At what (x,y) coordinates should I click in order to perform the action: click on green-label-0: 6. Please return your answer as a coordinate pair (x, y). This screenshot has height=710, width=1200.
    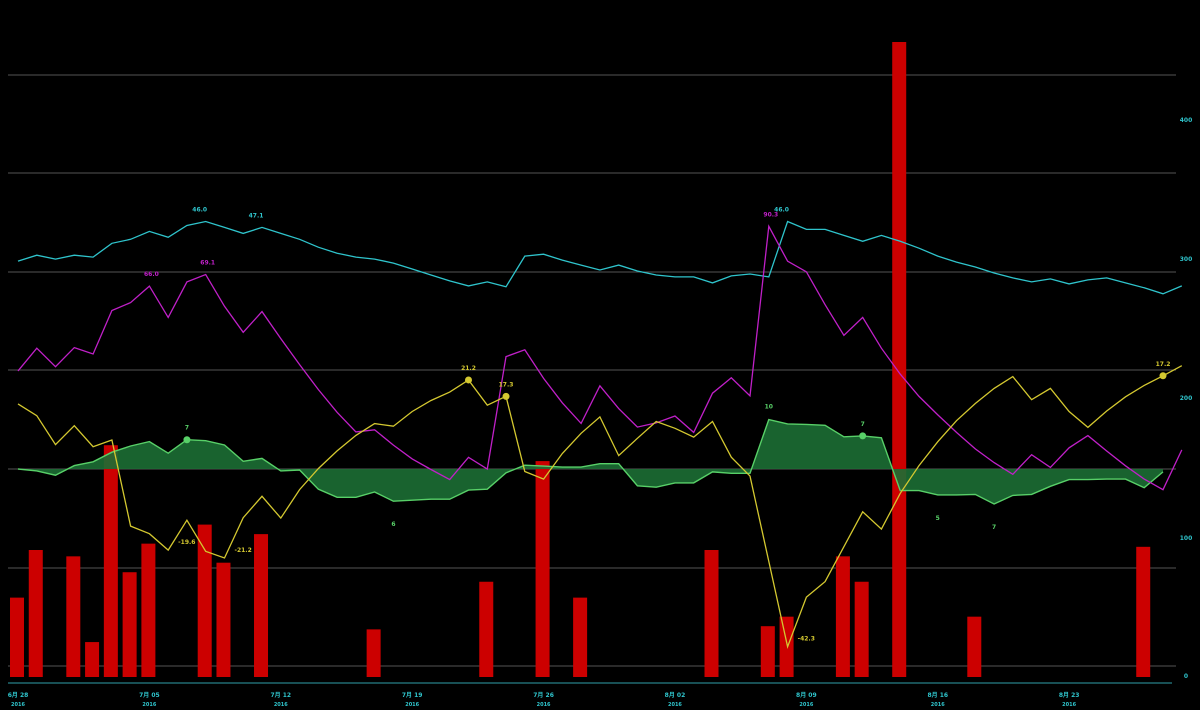
    Looking at the image, I should click on (393, 524).